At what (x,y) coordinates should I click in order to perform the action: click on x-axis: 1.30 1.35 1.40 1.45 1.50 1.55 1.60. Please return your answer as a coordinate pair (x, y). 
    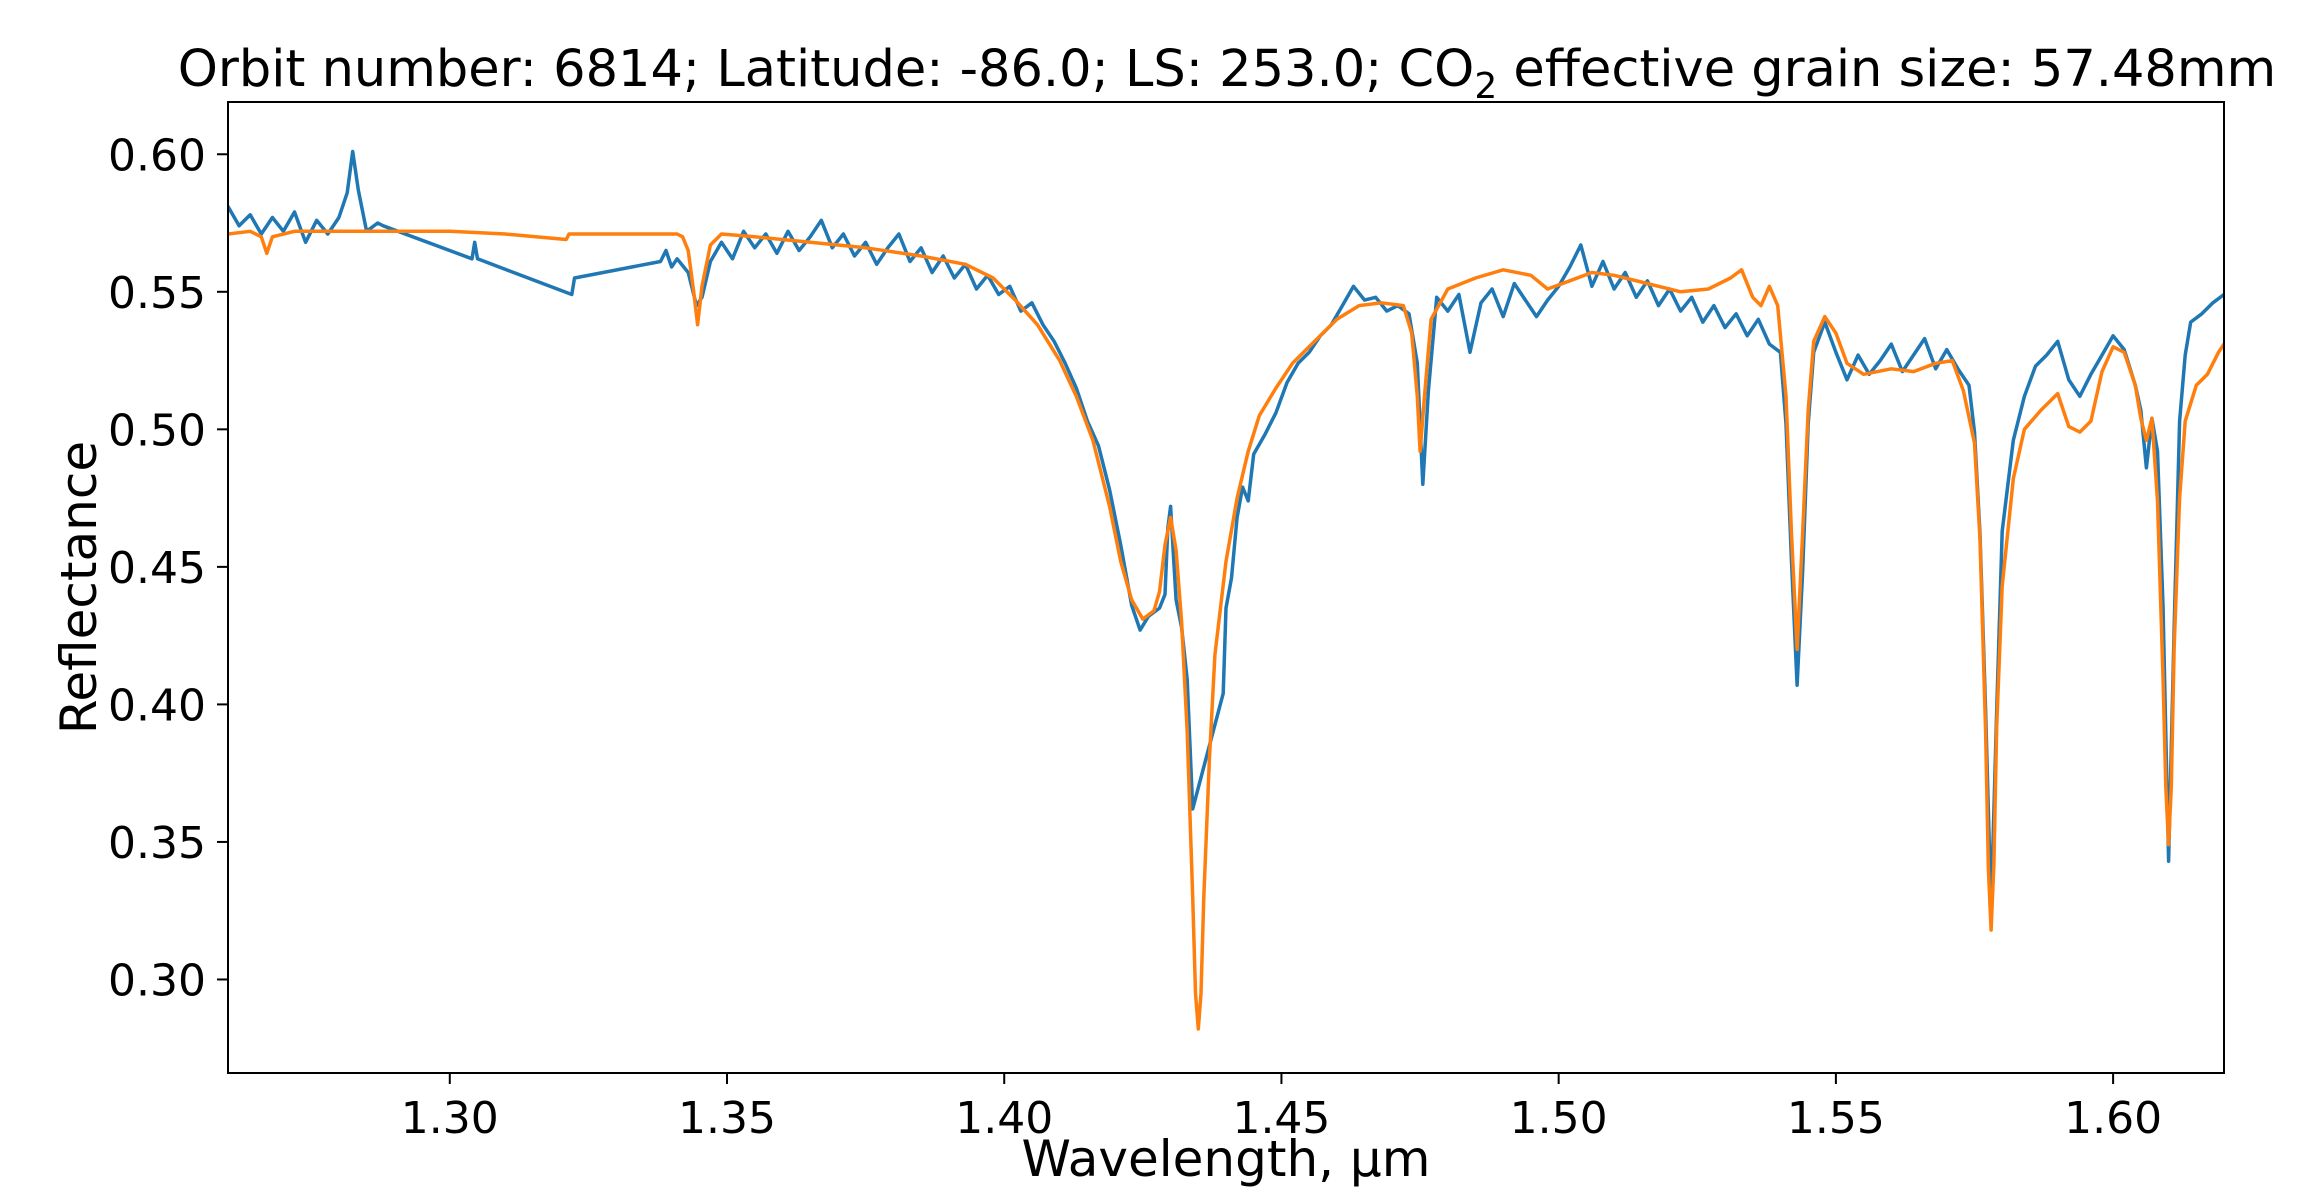
    Looking at the image, I should click on (1281, 1108).